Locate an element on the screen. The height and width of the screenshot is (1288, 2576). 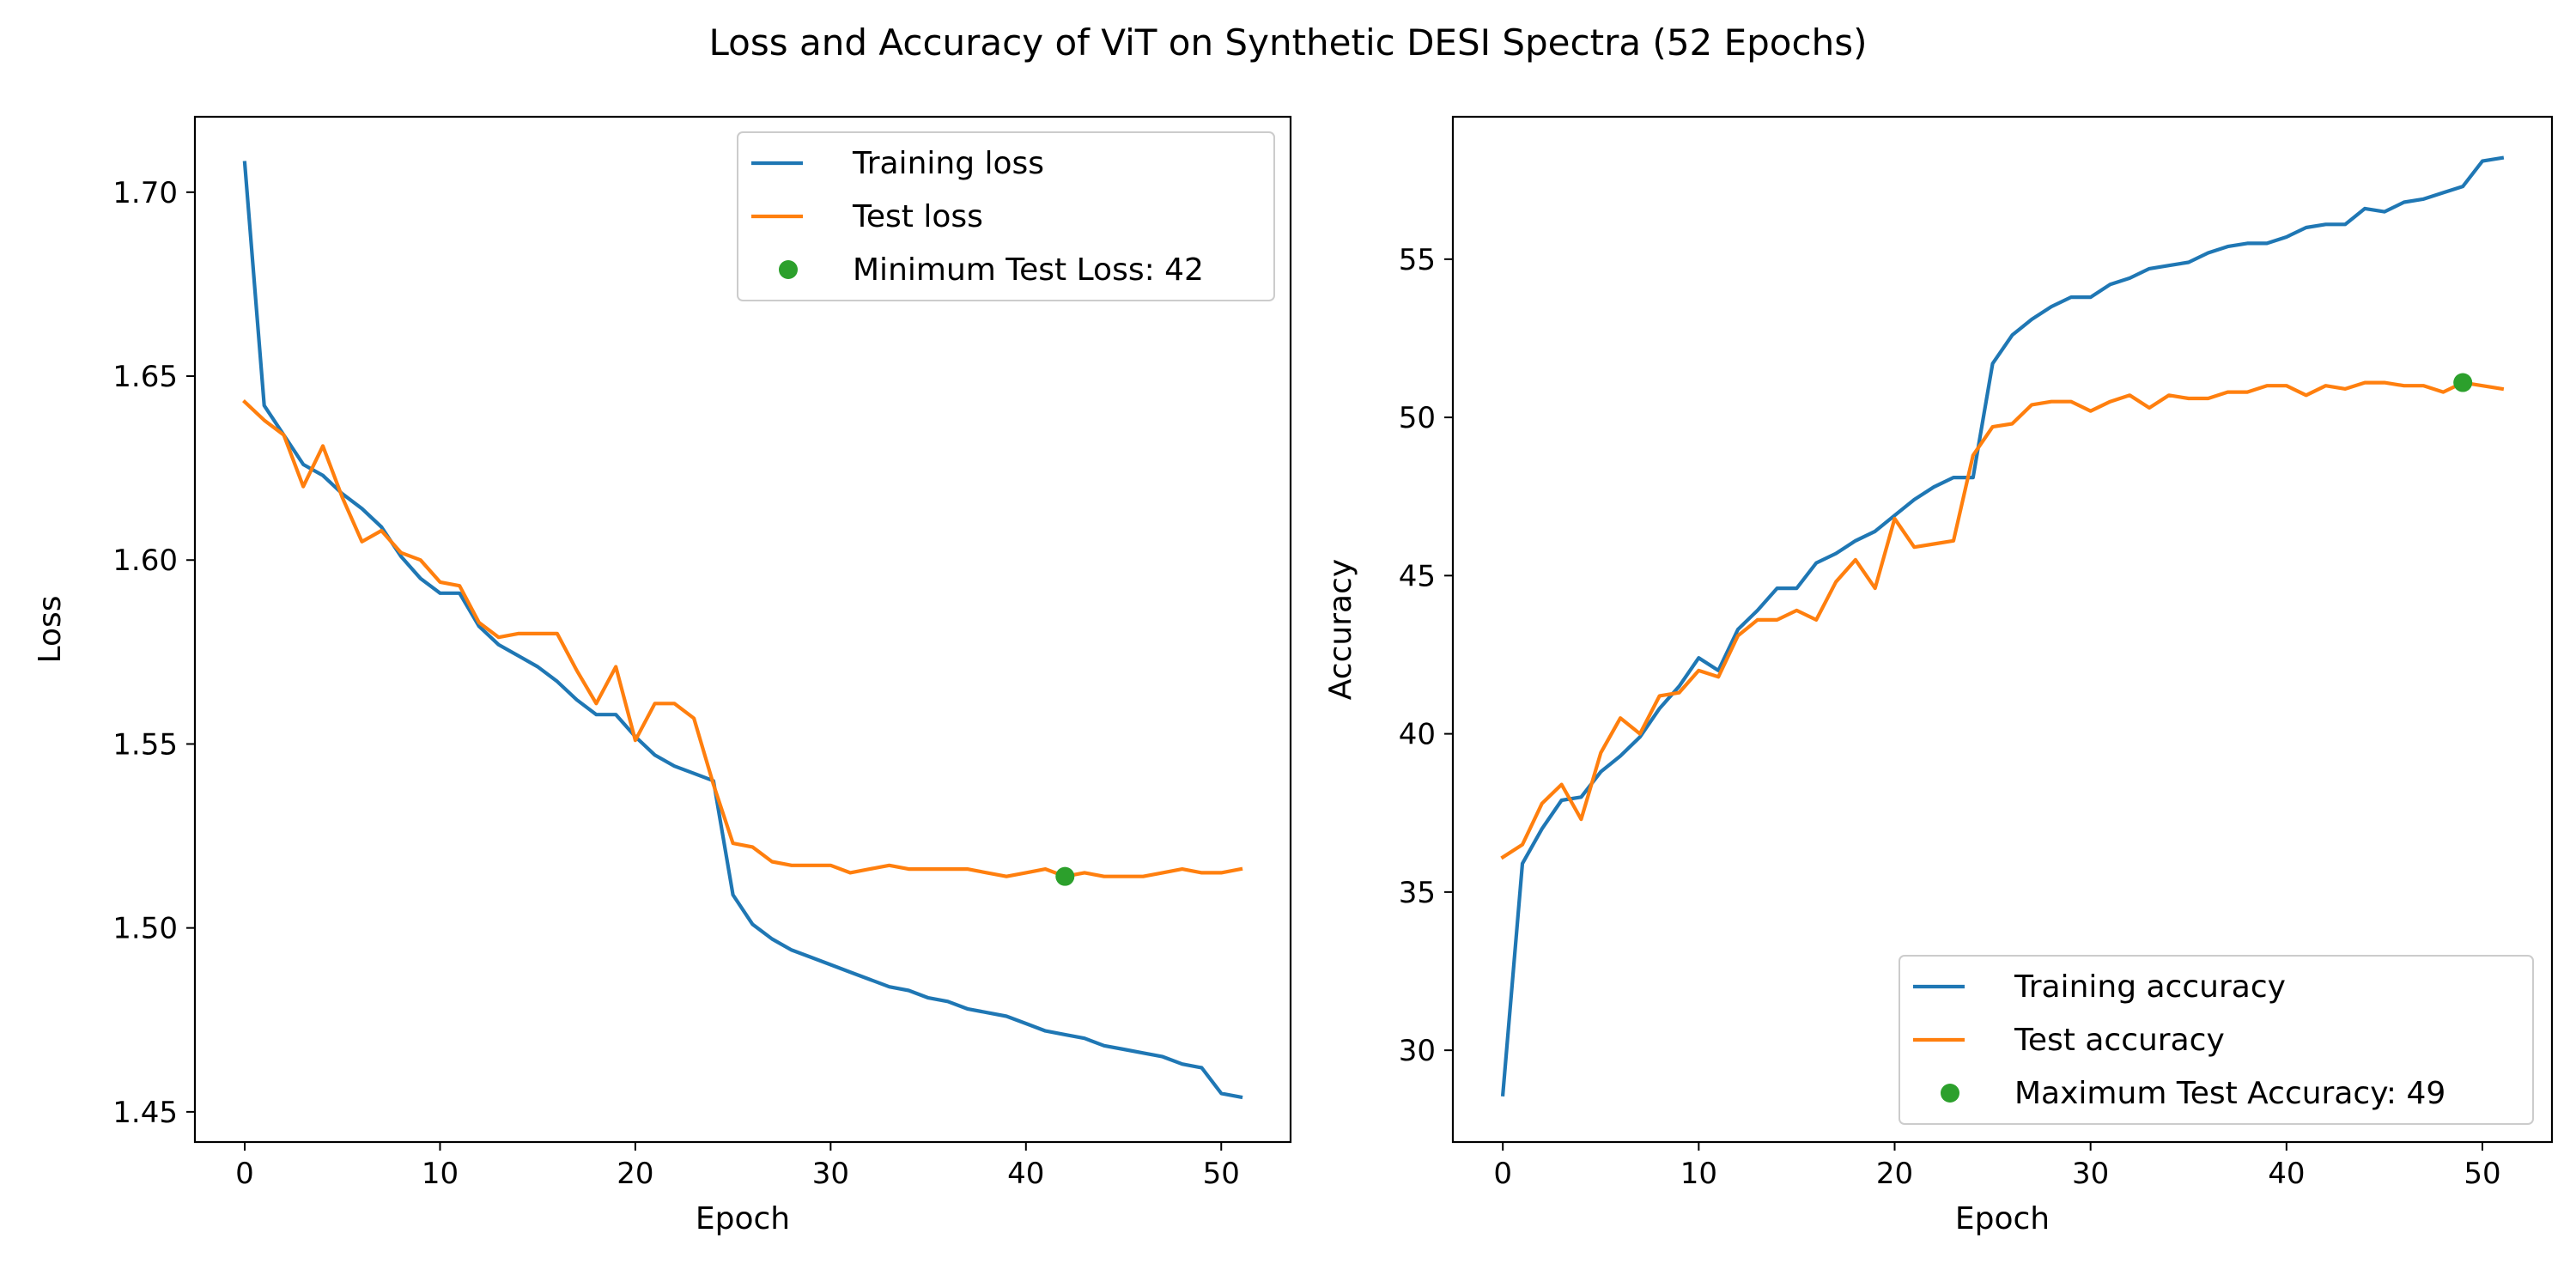
y-tick-label: 30 is located at coordinates (1418, 1051).